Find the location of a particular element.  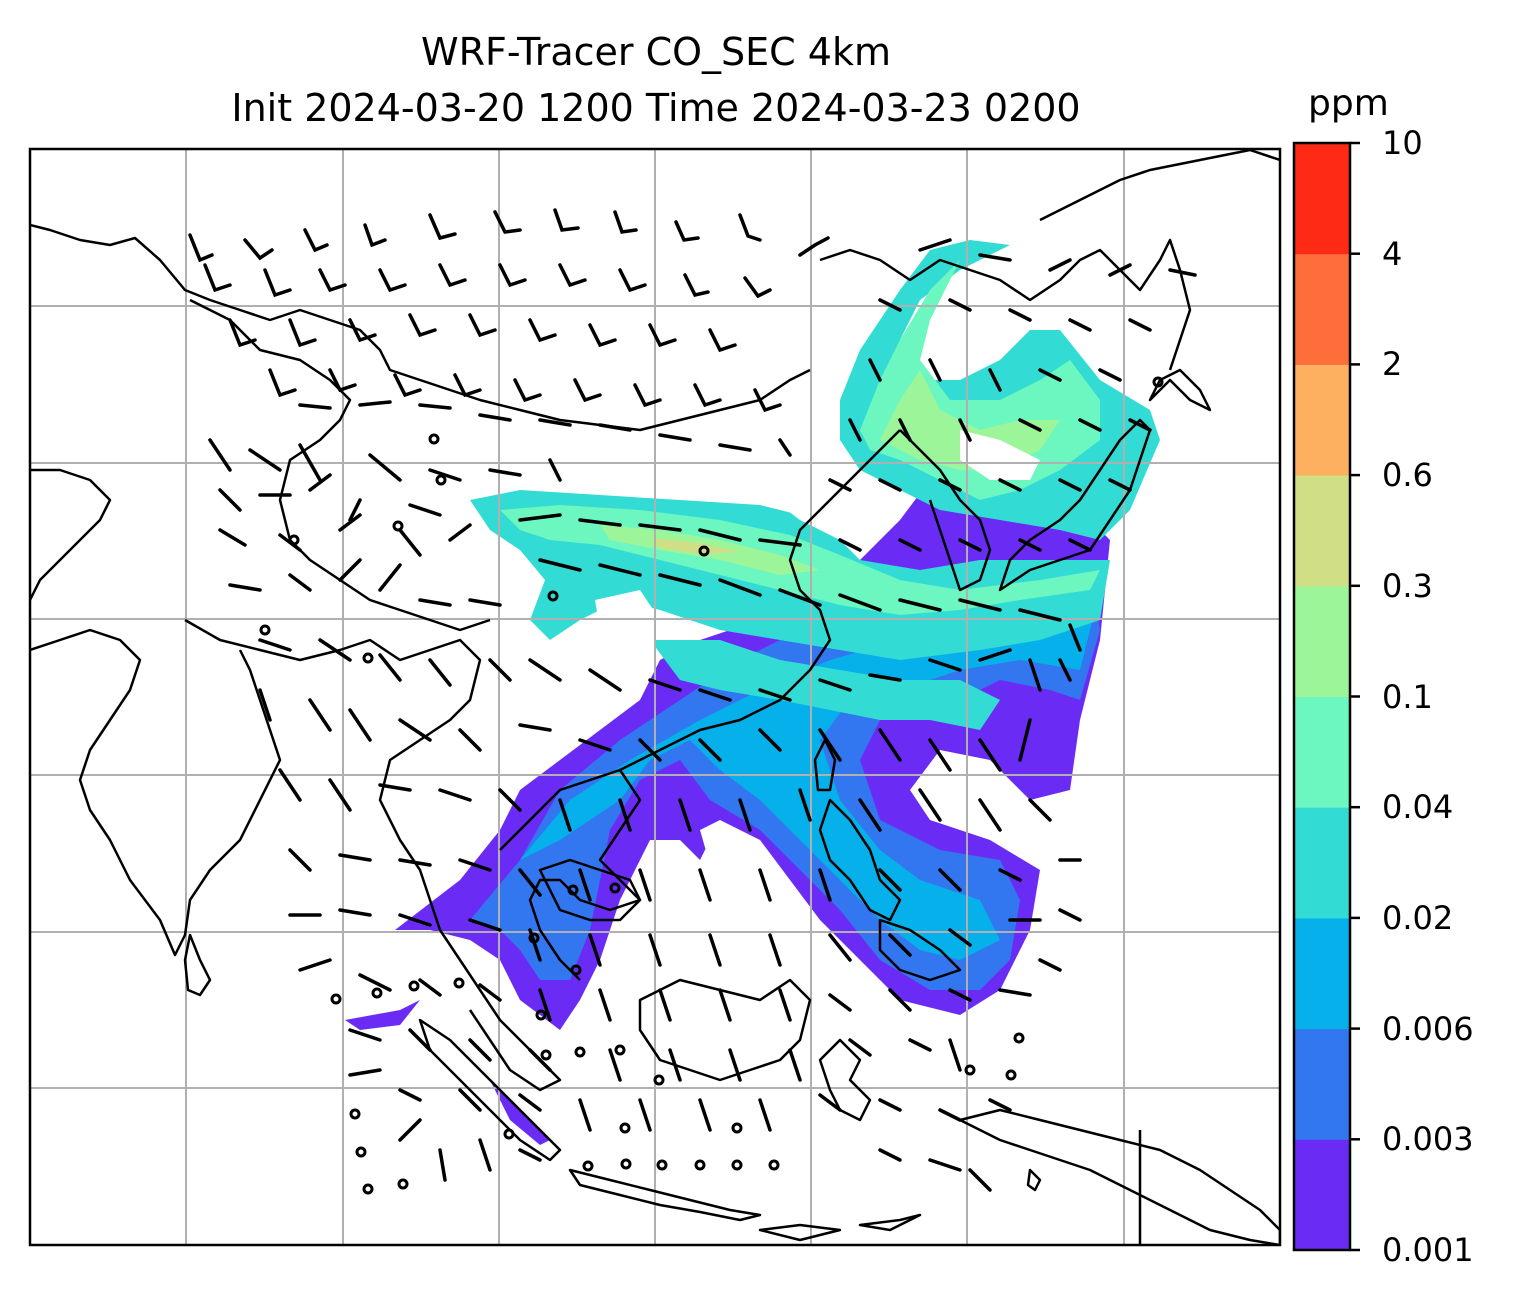

chart-title: WRF-Tracer CO_SEC 4km is located at coordinates (656, 52).